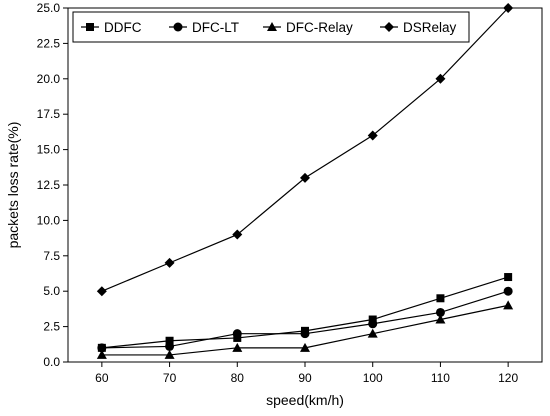 The height and width of the screenshot is (416, 550). Describe the element at coordinates (51, 362) in the screenshot. I see `y-tick-label: 0.0` at that location.